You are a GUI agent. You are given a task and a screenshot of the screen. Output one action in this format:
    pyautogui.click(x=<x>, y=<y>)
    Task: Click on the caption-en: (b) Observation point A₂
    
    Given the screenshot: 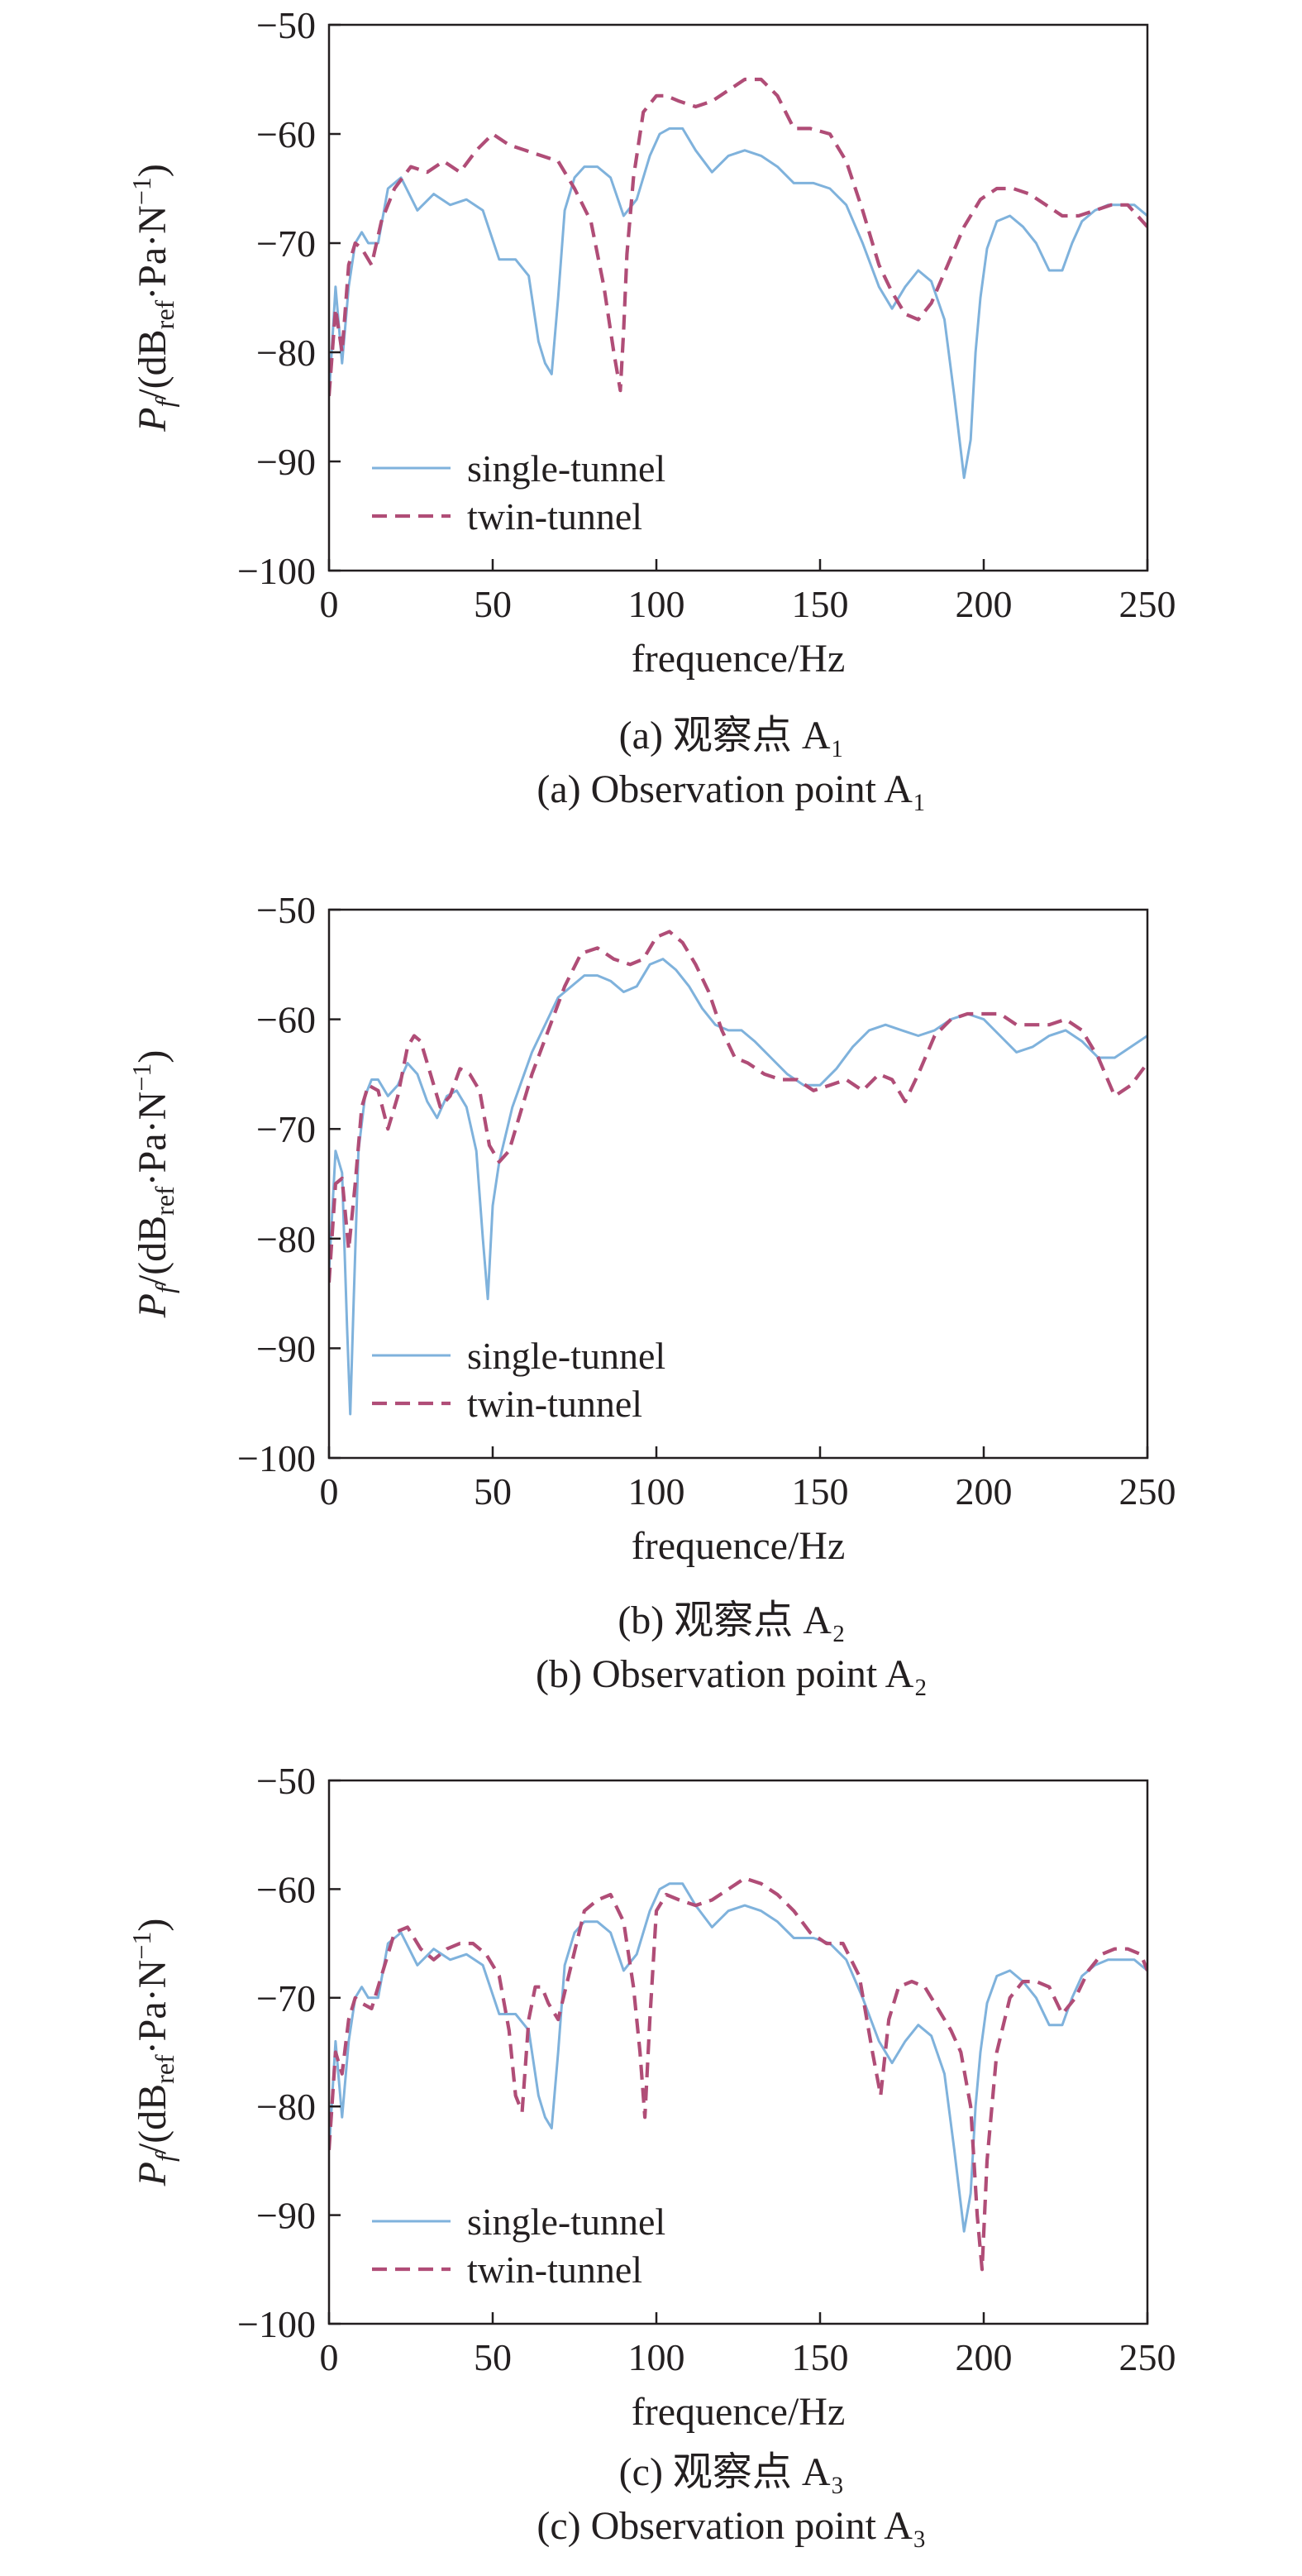 What is the action you would take?
    pyautogui.click(x=732, y=1674)
    